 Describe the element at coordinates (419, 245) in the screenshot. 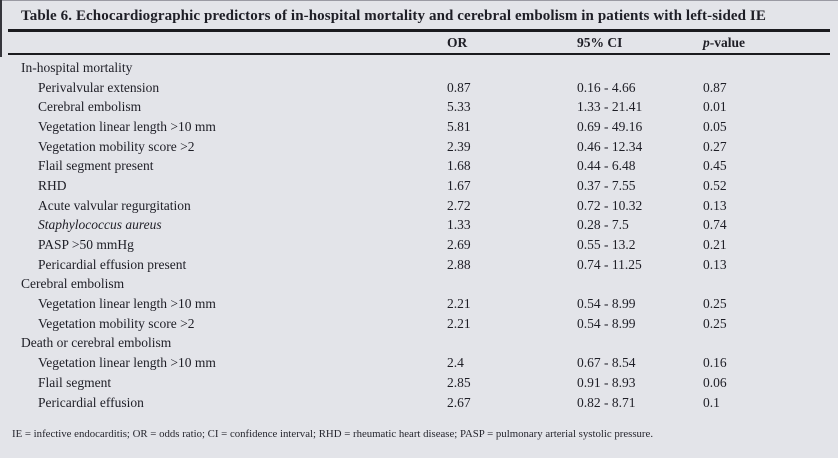

I see `table-row: PASP >50 mmHg 2.69 0.55 - 13.2 0.21` at that location.